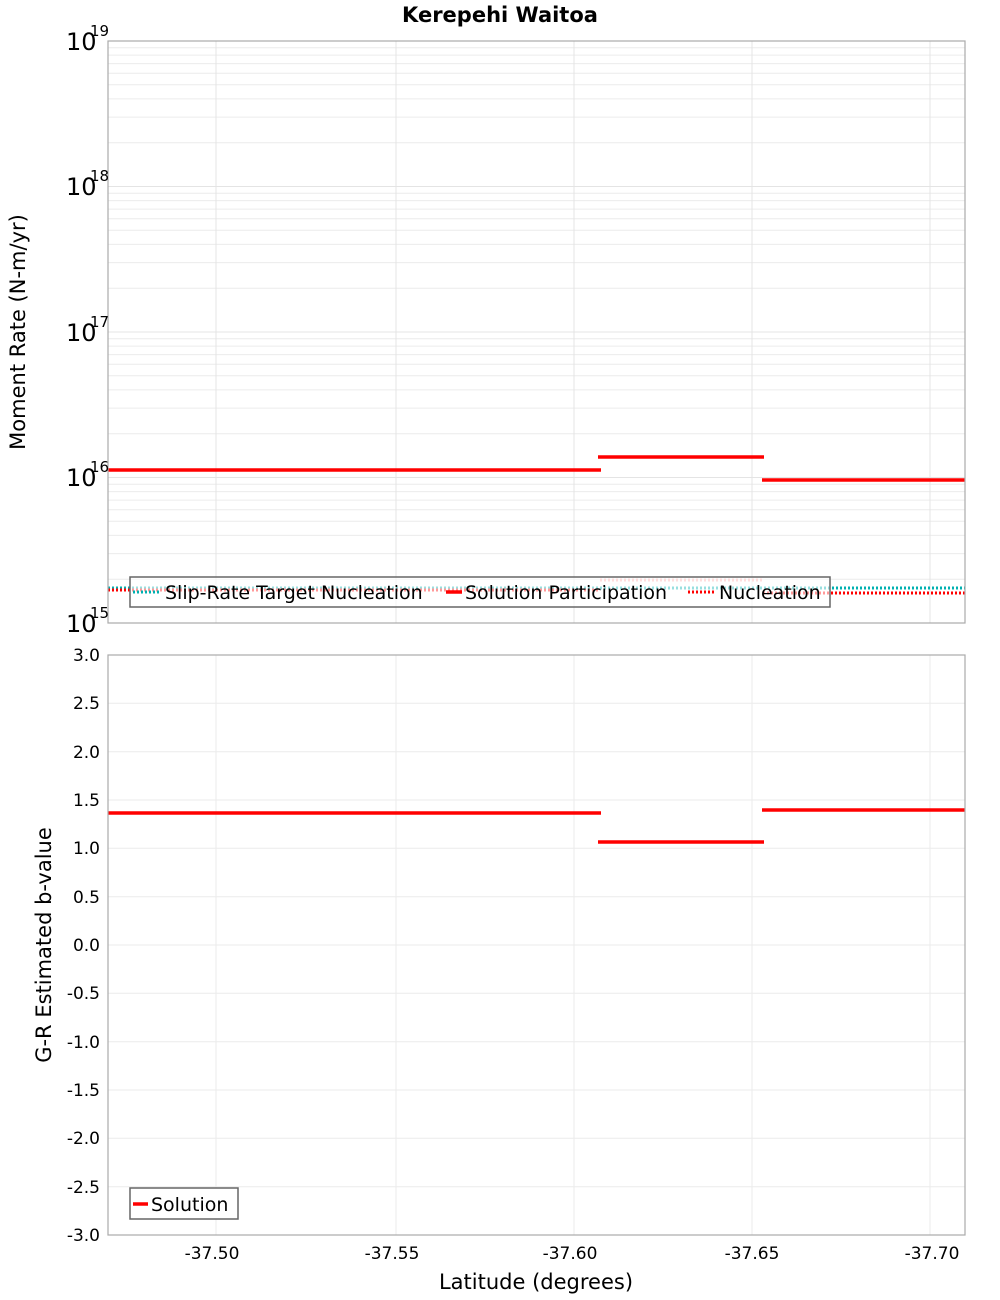 The height and width of the screenshot is (1300, 1000). I want to click on y-tick: 1.5, so click(86, 801).